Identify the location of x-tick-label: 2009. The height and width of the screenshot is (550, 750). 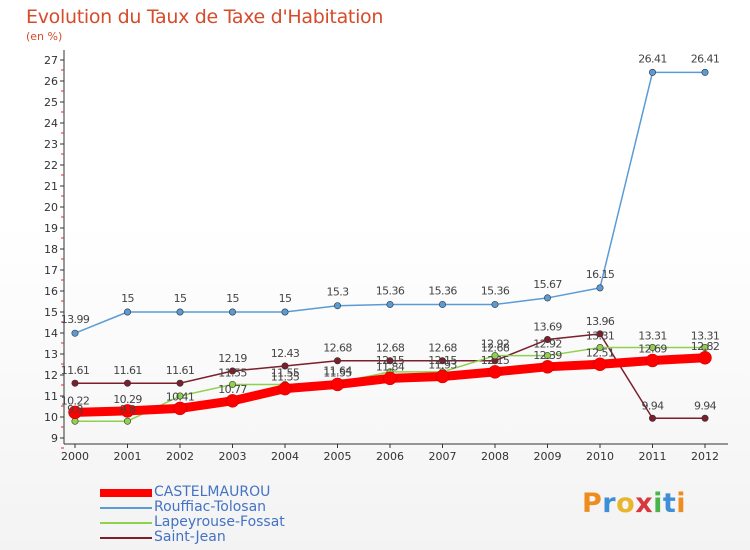
(548, 456).